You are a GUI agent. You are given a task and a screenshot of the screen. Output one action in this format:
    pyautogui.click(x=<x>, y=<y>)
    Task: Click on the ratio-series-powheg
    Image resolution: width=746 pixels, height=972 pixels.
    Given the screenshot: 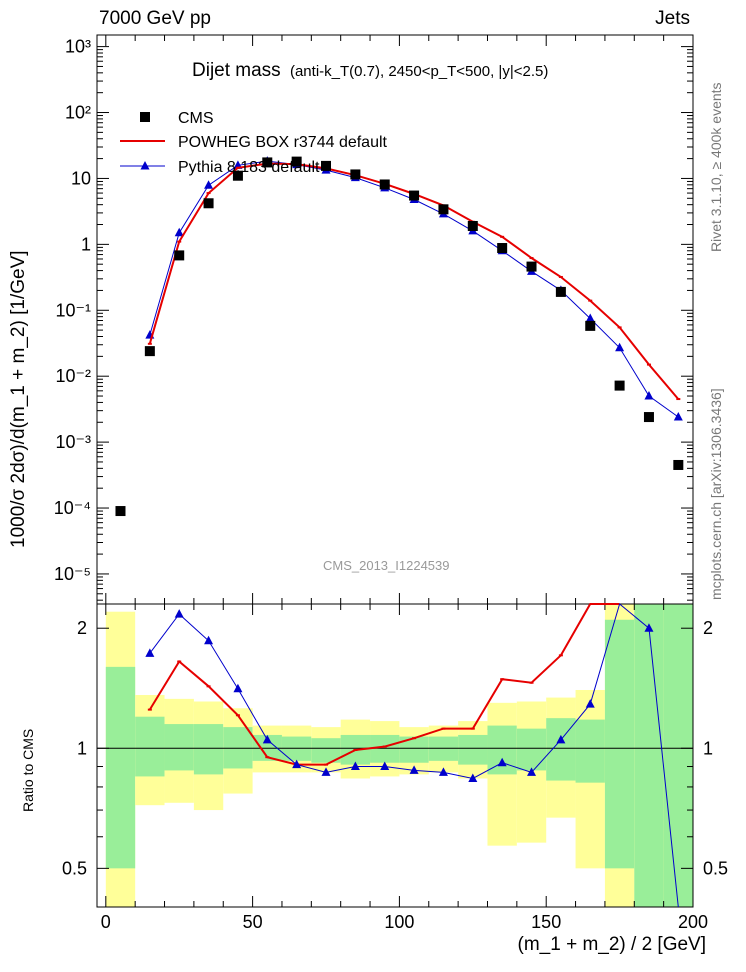 What is the action you would take?
    pyautogui.click(x=383, y=684)
    